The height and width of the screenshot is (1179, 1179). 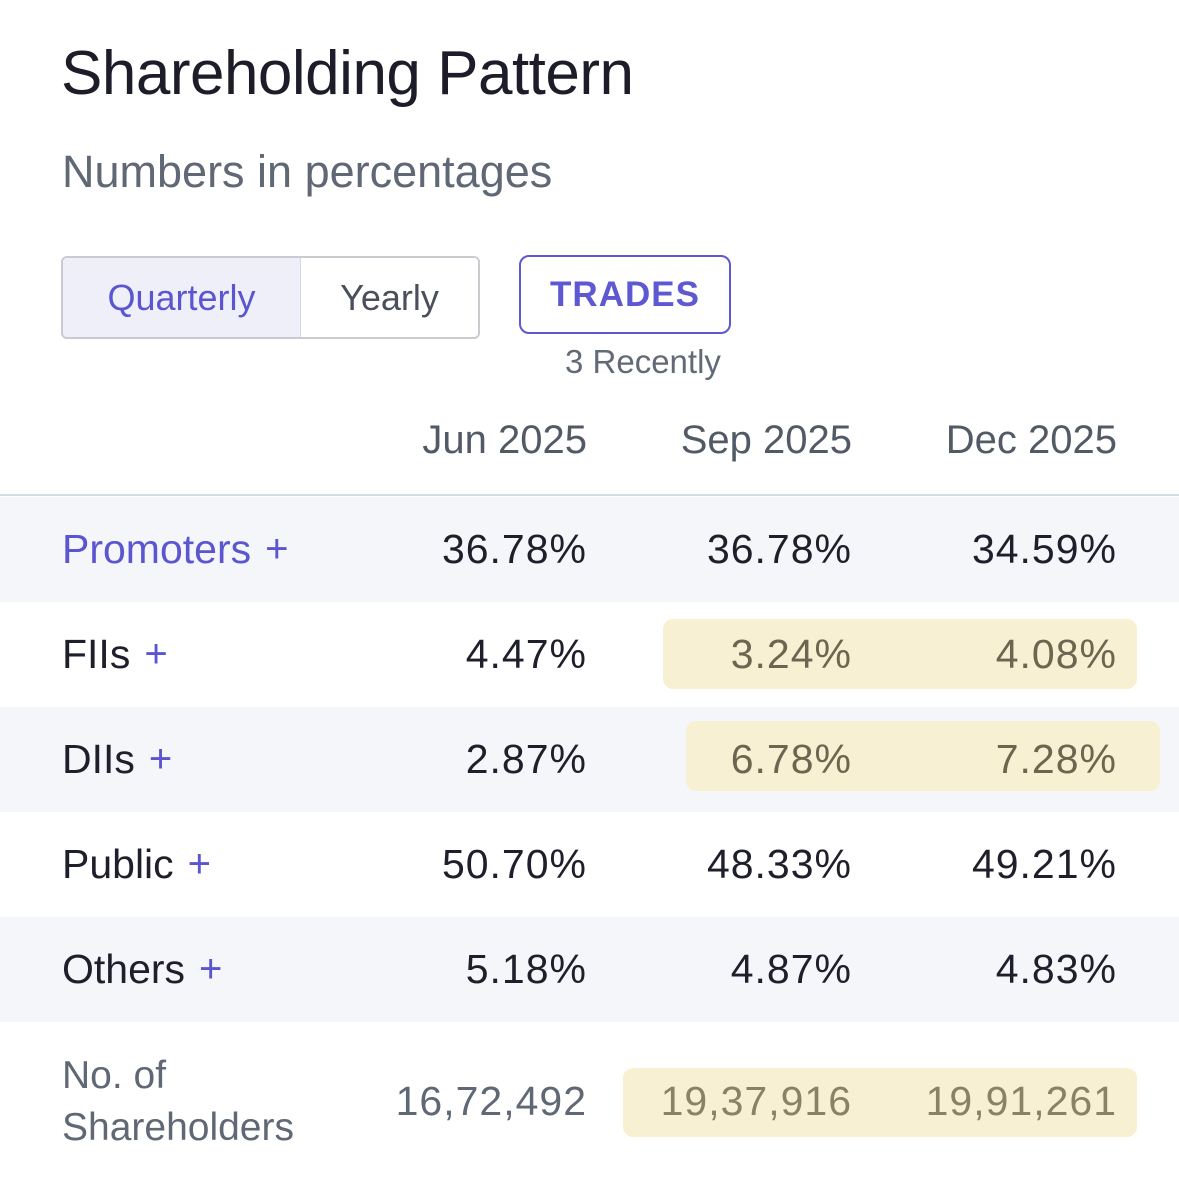 What do you see at coordinates (124, 969) in the screenshot?
I see `row-label-text: Others` at bounding box center [124, 969].